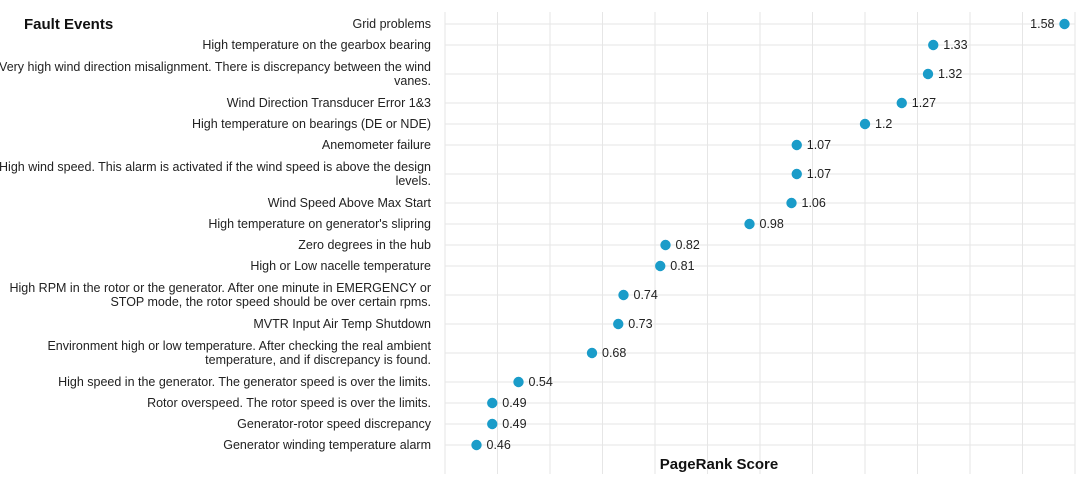  Describe the element at coordinates (342, 324) in the screenshot. I see `category-label: MVTR Input Air Temp Shutdown` at that location.